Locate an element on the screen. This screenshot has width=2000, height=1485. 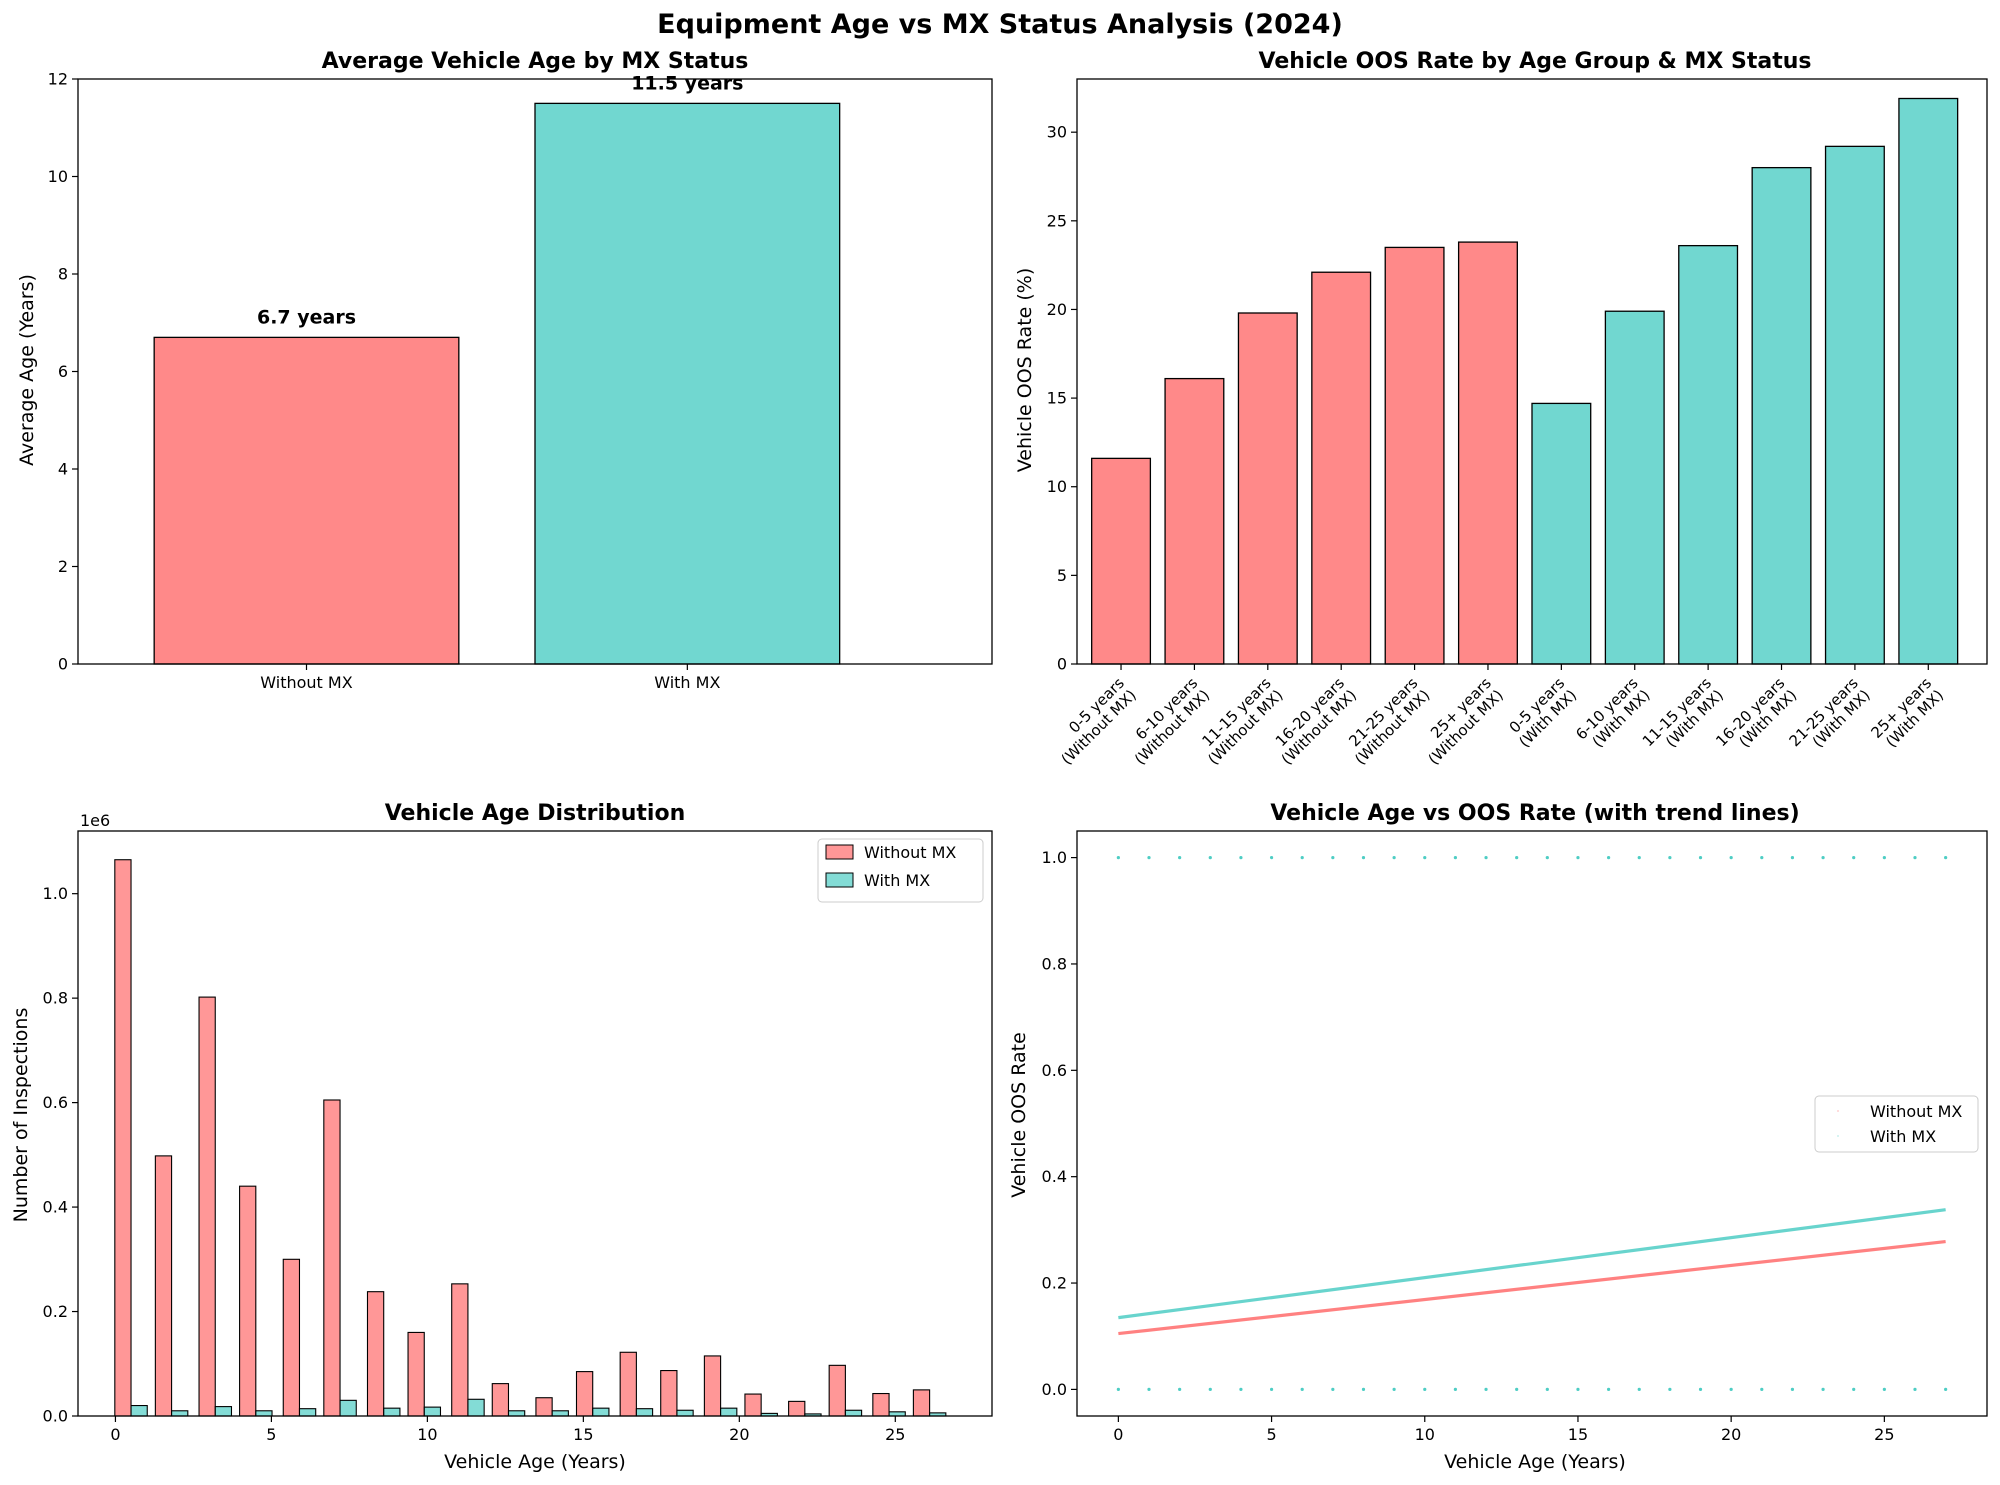
age-distribution-x-tick-label: 0 is located at coordinates (115, 1434).